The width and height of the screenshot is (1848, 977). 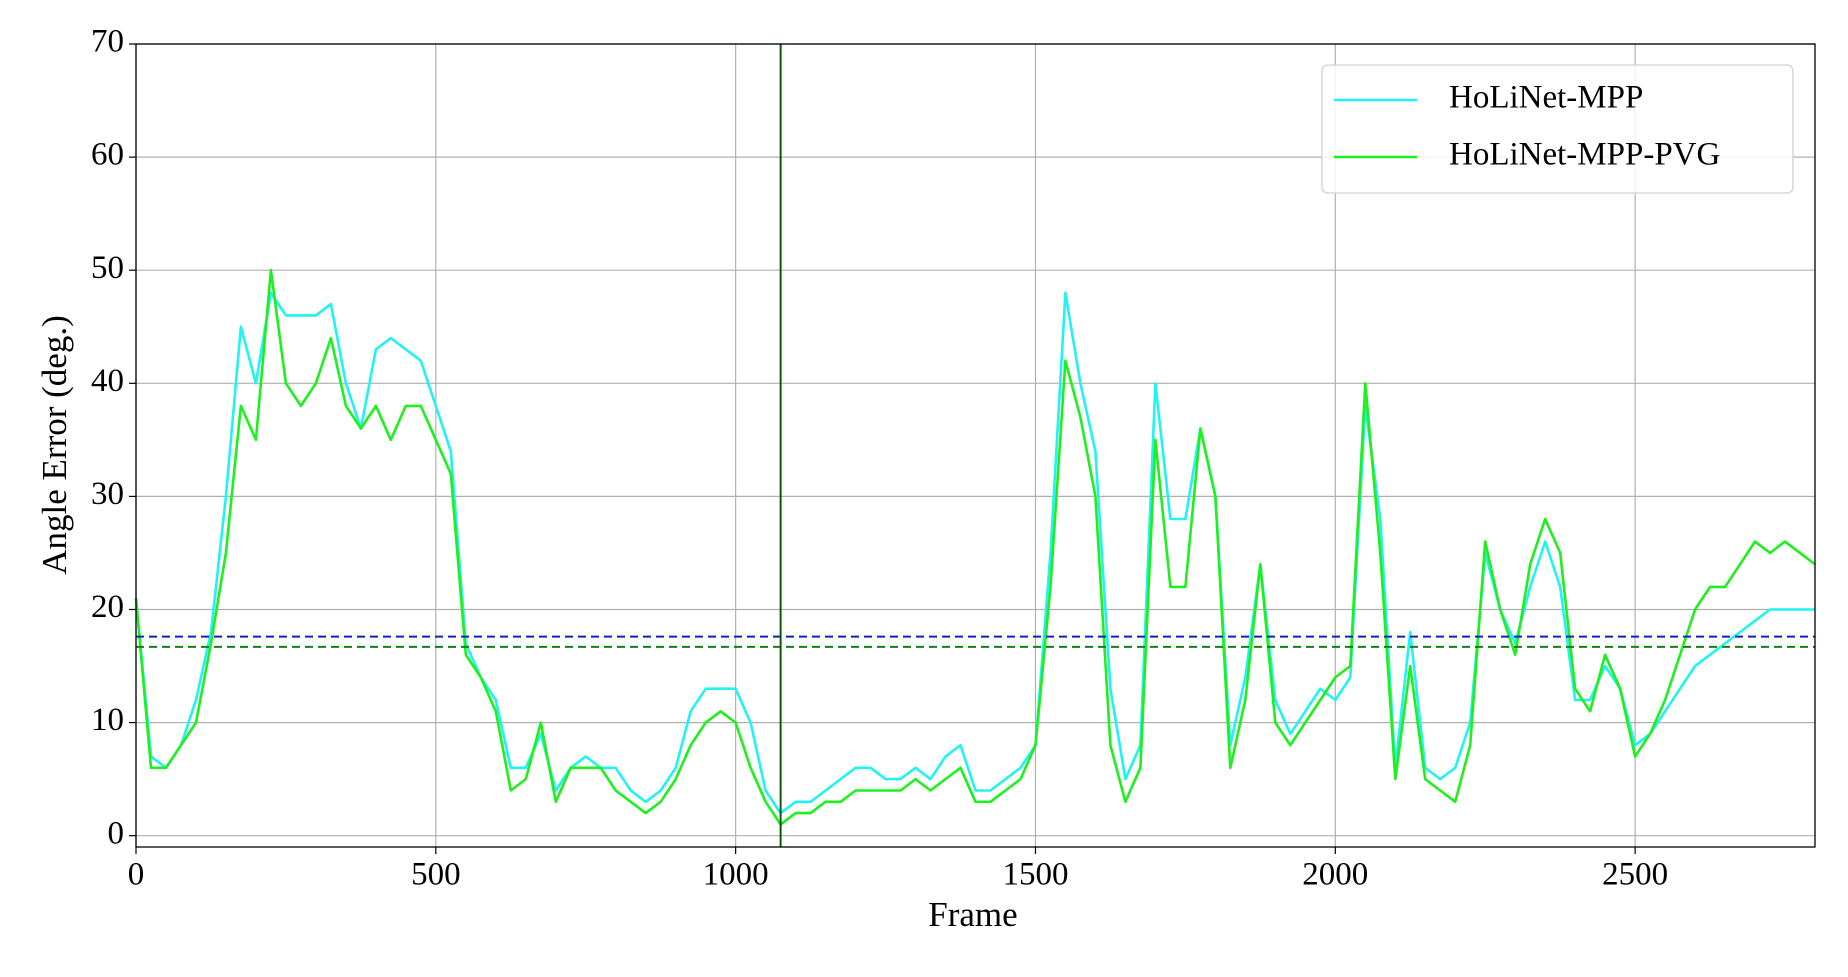 I want to click on y-tick-label: 70, so click(x=107, y=42).